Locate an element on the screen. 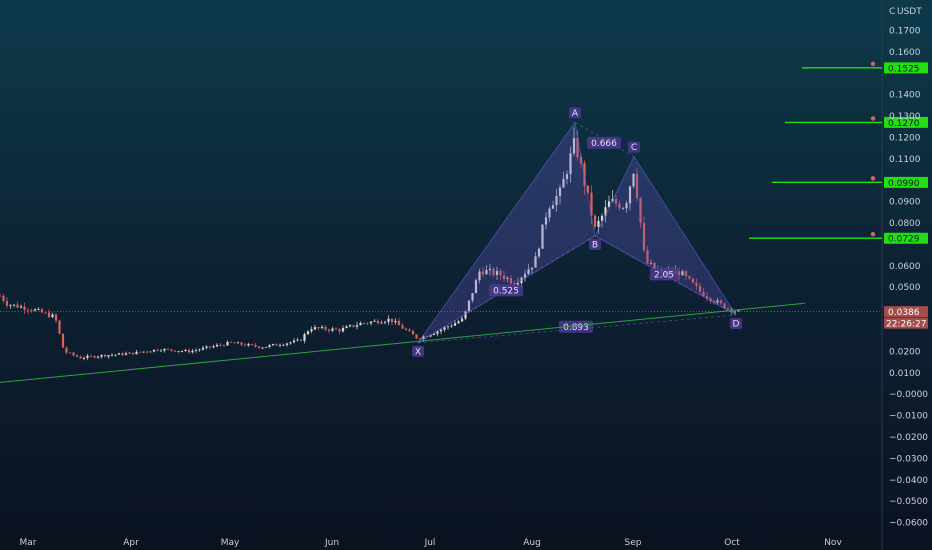 The height and width of the screenshot is (550, 932). time-axis: Mar Apr May Jun Jul Aug Sep Oct Nov is located at coordinates (431, 543).